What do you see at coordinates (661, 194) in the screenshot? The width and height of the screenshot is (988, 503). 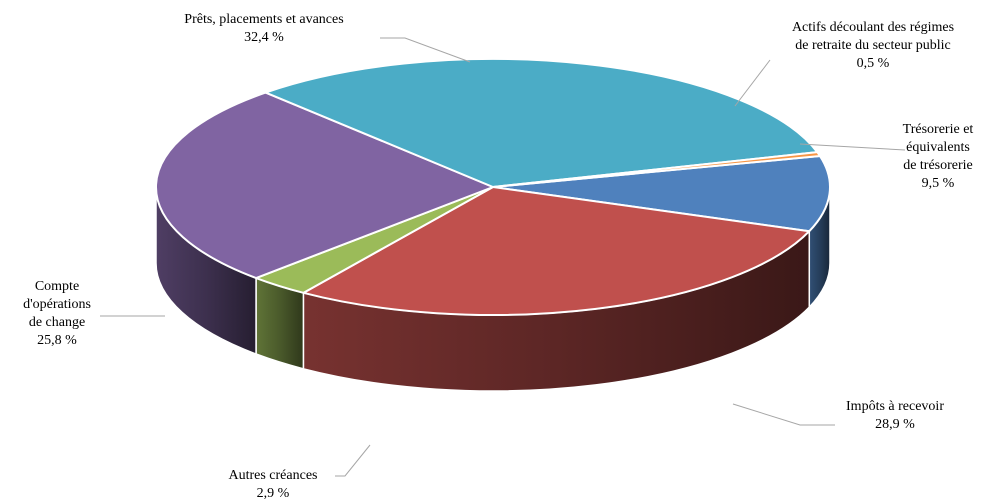 I see `pie-slice-tresorerie-et-equivalents-de-tresorerie` at bounding box center [661, 194].